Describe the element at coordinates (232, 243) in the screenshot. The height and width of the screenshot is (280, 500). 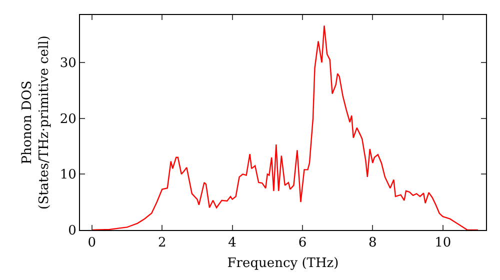
I see `x-tick-label: 4` at that location.